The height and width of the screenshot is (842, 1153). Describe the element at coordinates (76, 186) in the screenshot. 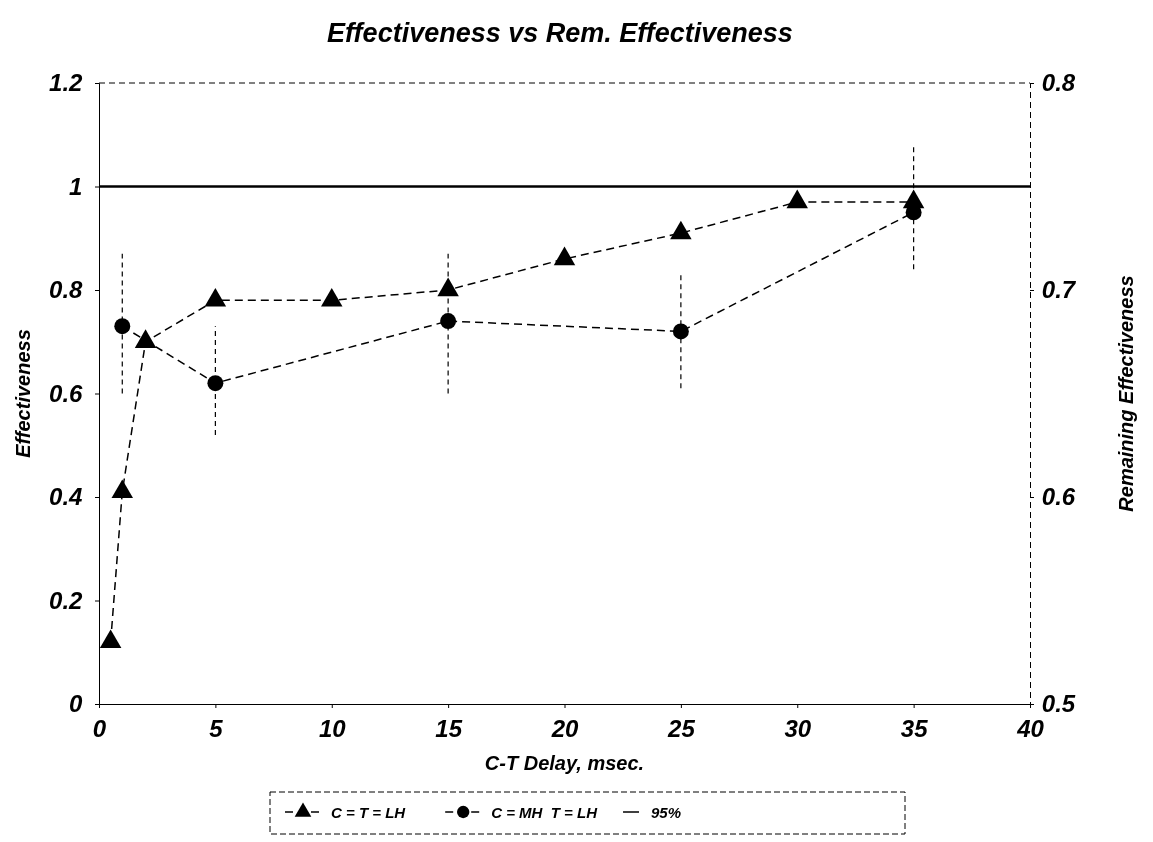

I see `y-tick-label: 1` at that location.